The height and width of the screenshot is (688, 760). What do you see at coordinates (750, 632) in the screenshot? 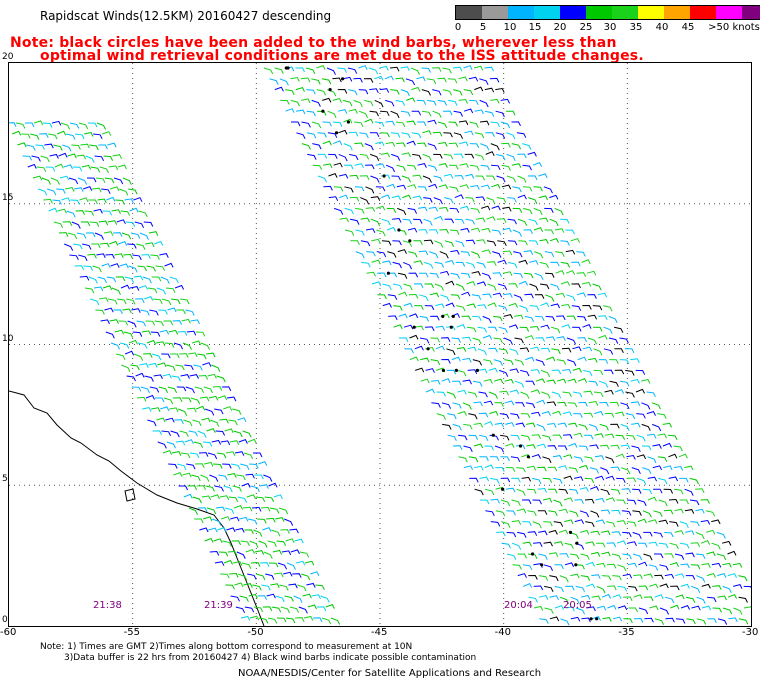
I see `lon-tick-label: -30` at bounding box center [750, 632].